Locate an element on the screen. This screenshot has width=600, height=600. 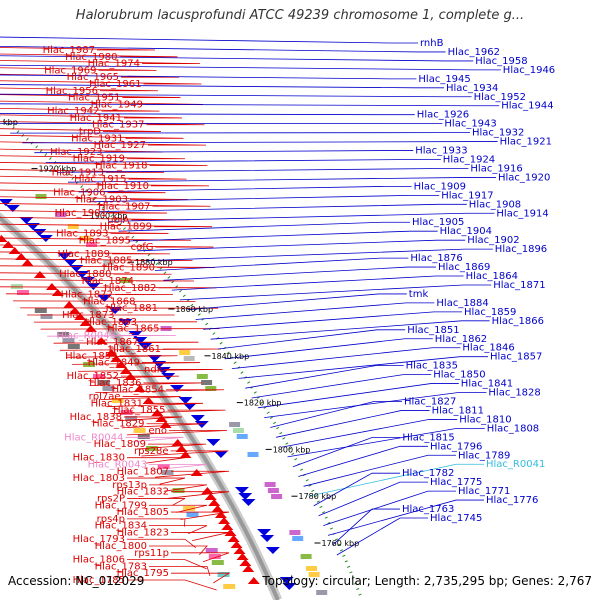
gene-label-left: Hlac_1881 is located at coordinates (132, 308).